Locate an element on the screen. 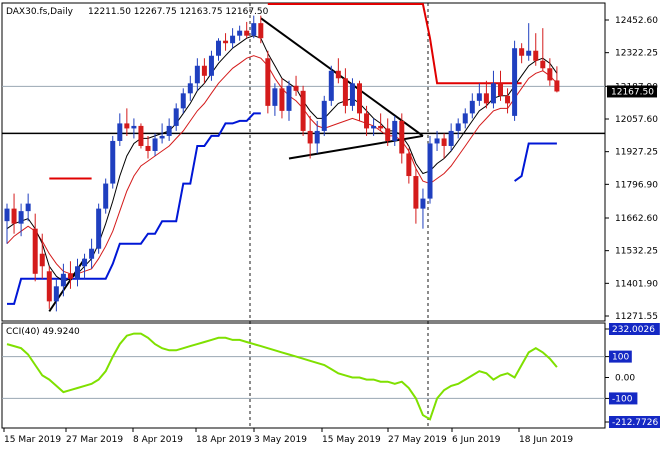 The image size is (660, 450). y-tick-label: 11662.60 is located at coordinates (636, 219).